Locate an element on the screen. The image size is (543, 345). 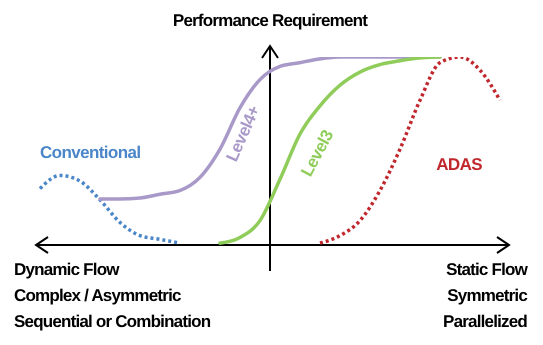
text: ADAS is located at coordinates (459, 164).